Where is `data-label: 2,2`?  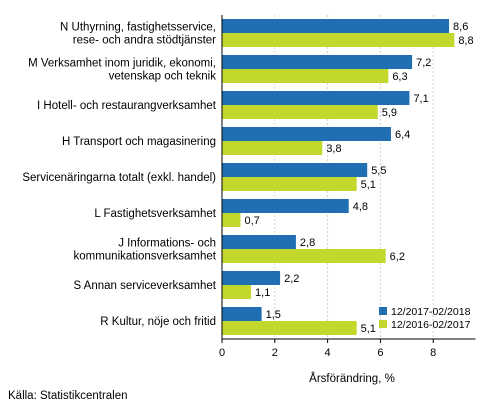
data-label: 2,2 is located at coordinates (291, 279).